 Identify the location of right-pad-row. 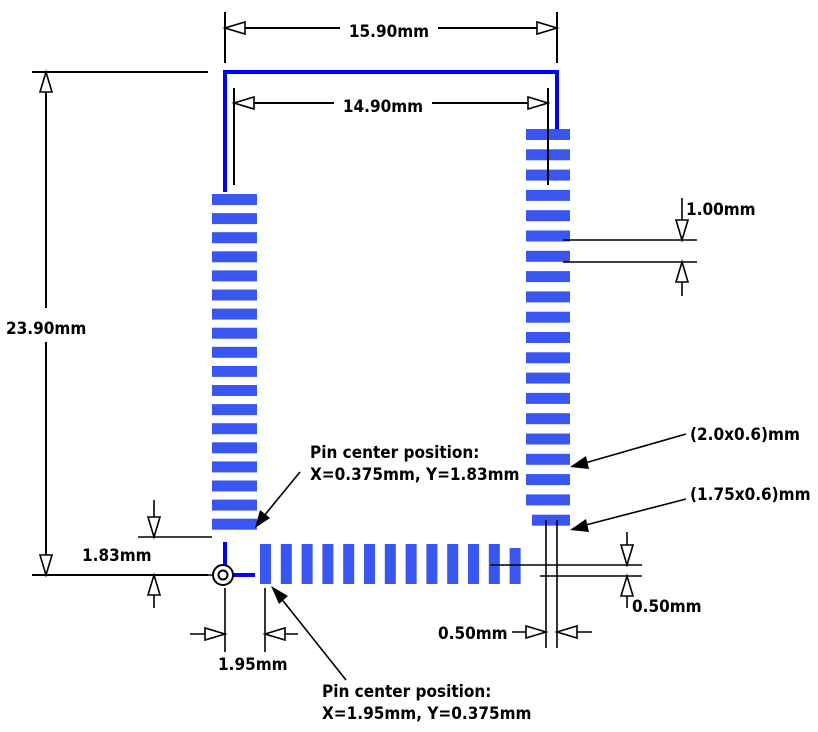
(548, 327).